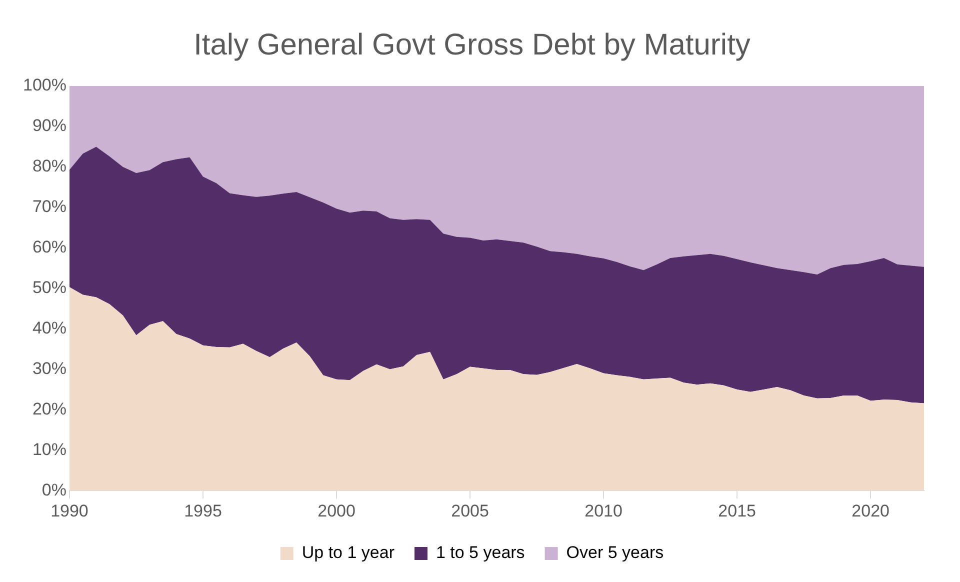 This screenshot has width=960, height=582. Describe the element at coordinates (49, 126) in the screenshot. I see `y-tick-label: 90%` at that location.